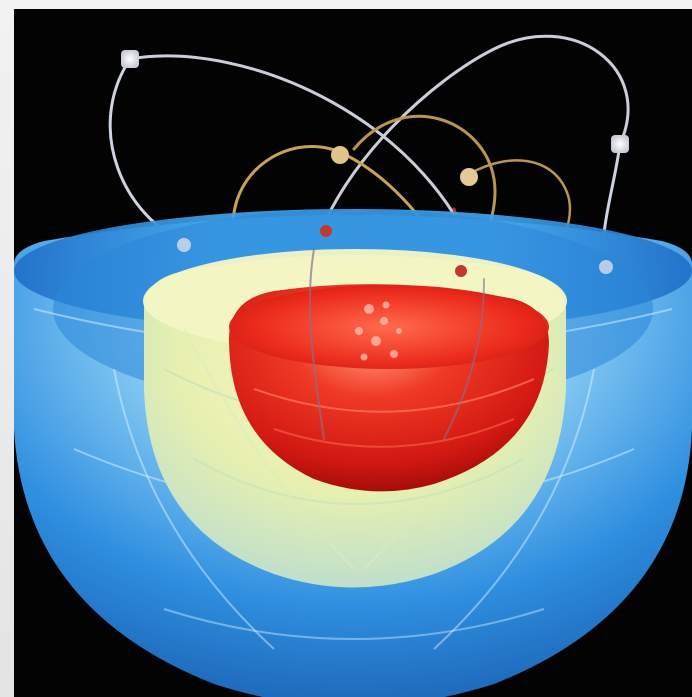 This screenshot has width=692, height=697. I want to click on nucleus-particles, so click(378, 331).